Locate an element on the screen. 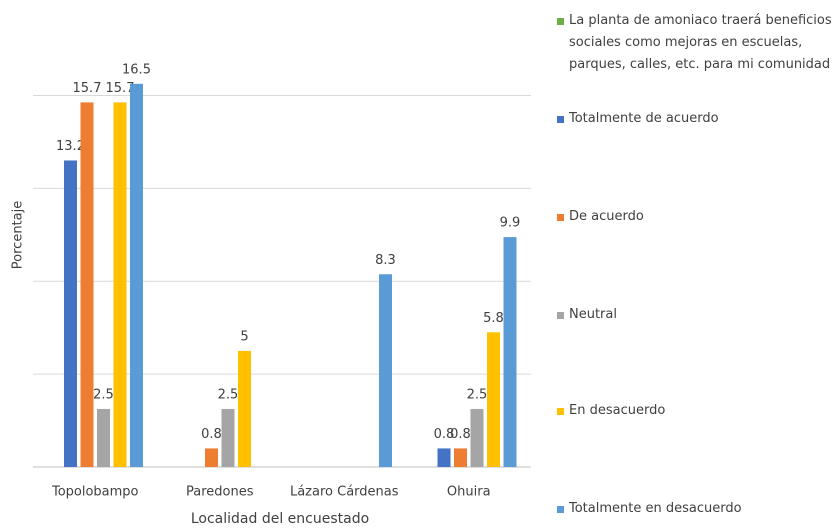 The width and height of the screenshot is (836, 529). legend-label: Totalmente de acuerdo is located at coordinates (644, 118).